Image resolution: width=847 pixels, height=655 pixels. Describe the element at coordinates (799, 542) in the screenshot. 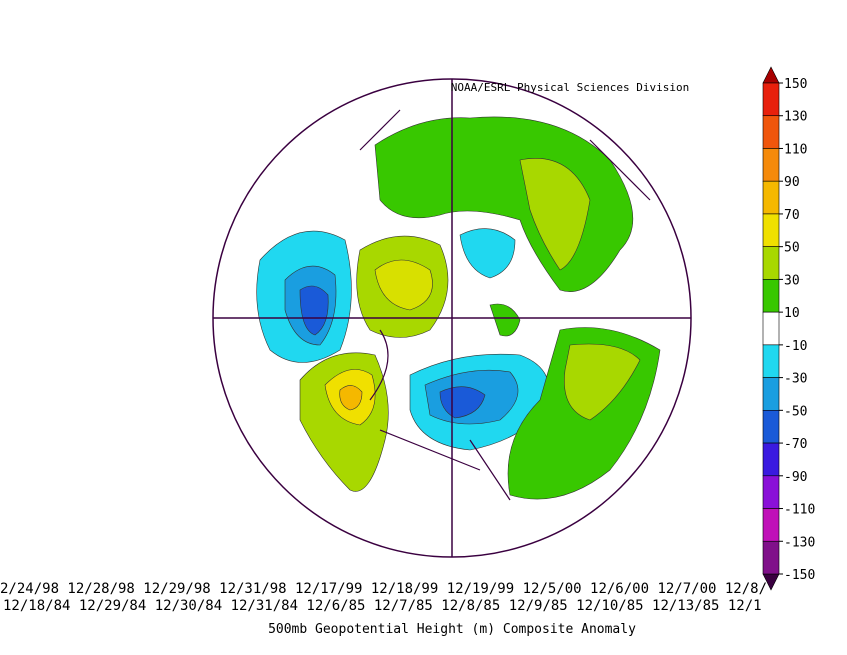

I see `colorbar-tick-label: -130` at that location.